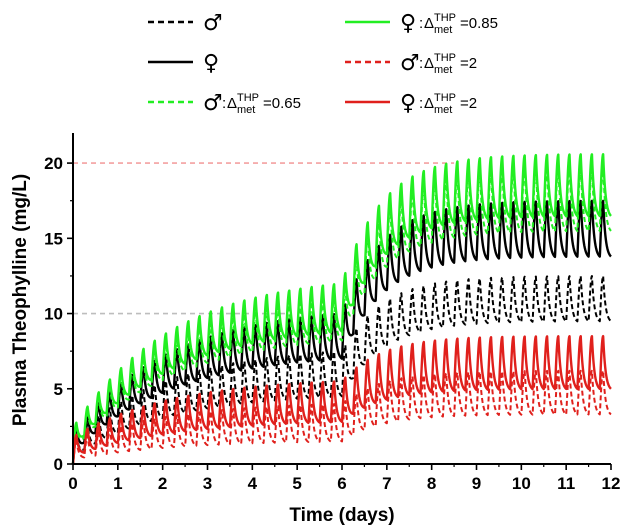 Image resolution: width=623 pixels, height=528 pixels. I want to click on x-tick-label-2: 2, so click(162, 483).